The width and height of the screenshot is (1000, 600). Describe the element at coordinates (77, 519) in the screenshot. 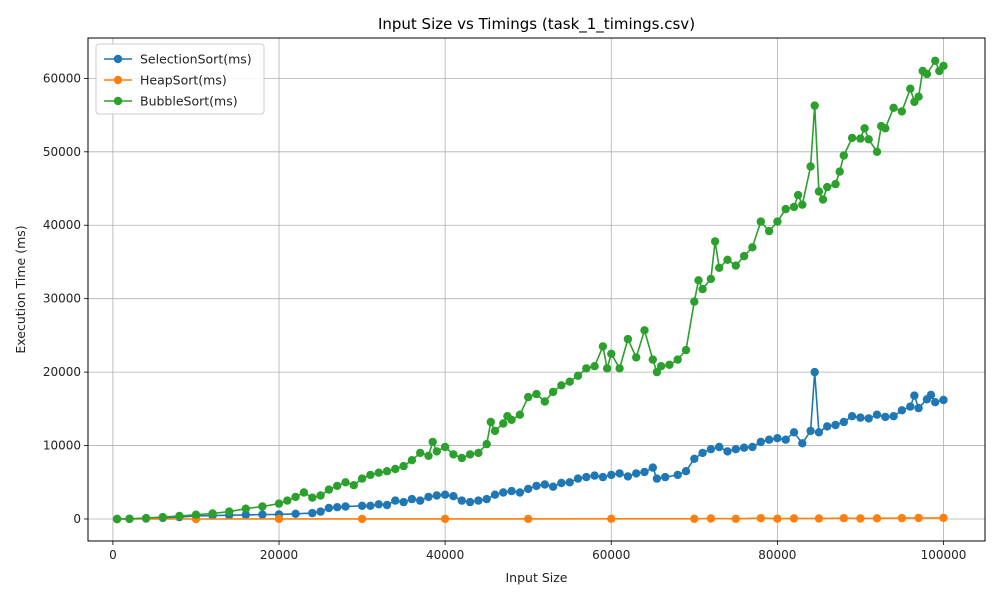

I see `y-tick-label: 0` at that location.